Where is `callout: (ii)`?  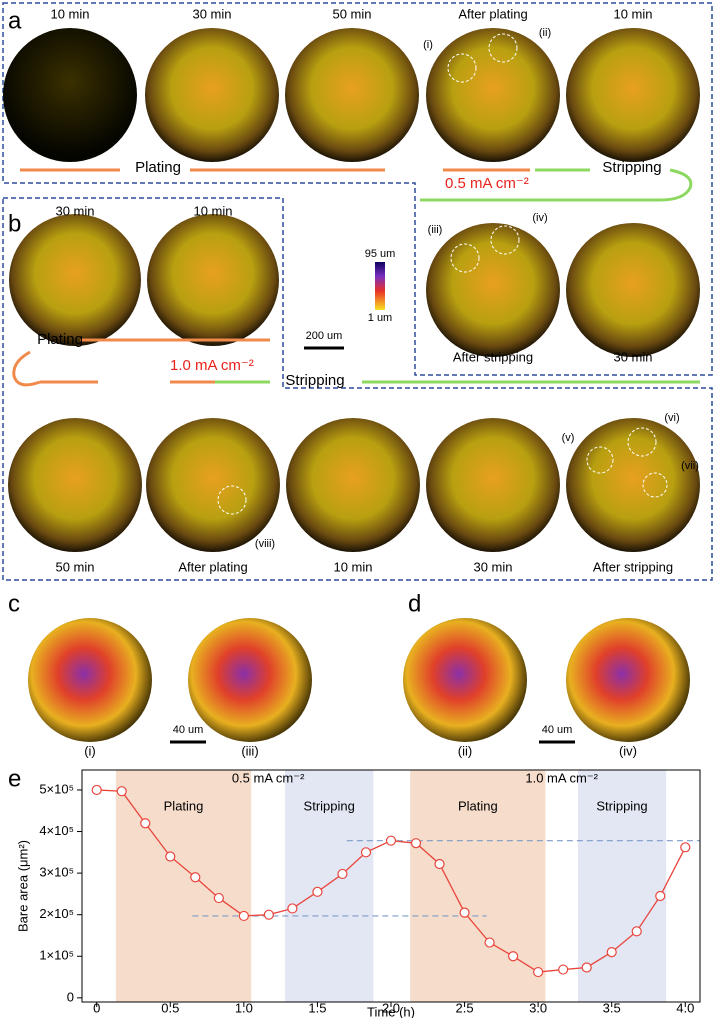
callout: (ii) is located at coordinates (545, 33).